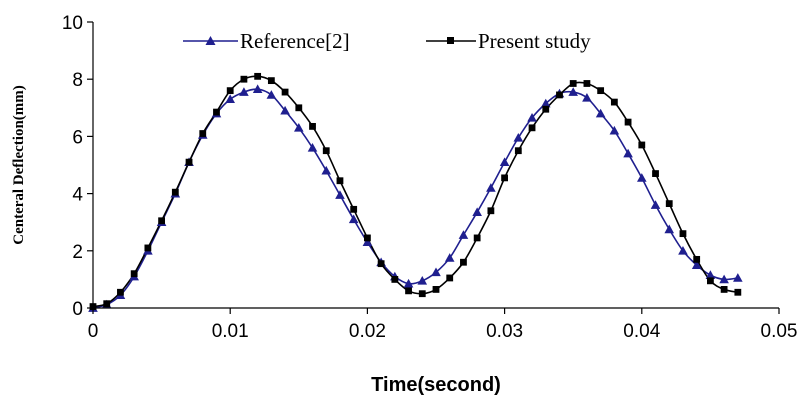 The image size is (803, 408). I want to click on legend-triangle-icon, so click(210, 40).